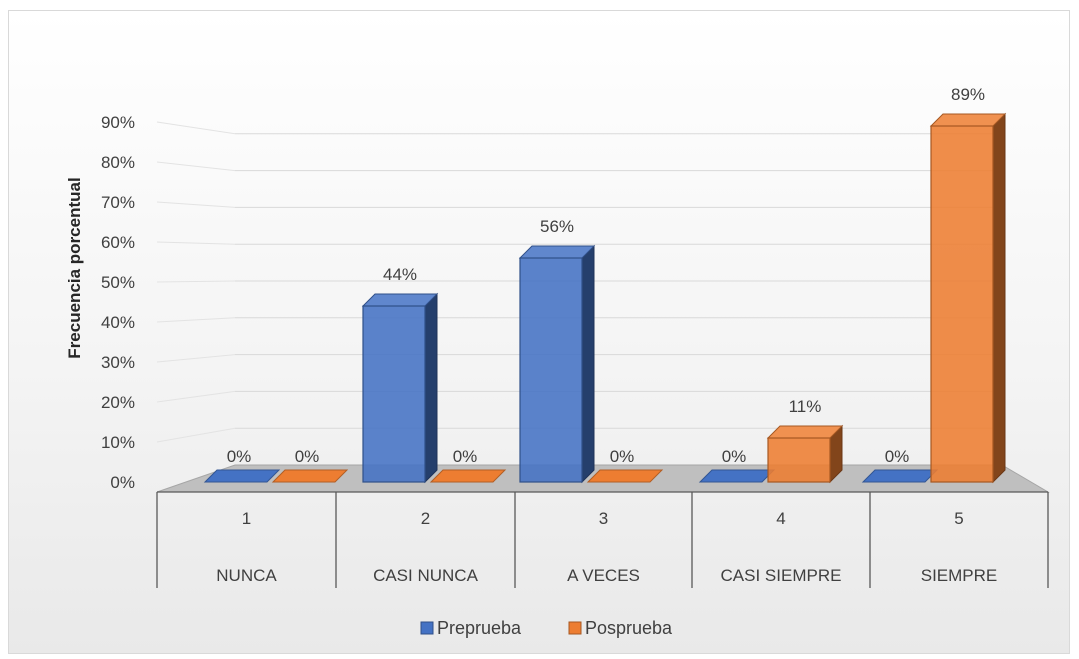  I want to click on data-label: 89%, so click(968, 94).